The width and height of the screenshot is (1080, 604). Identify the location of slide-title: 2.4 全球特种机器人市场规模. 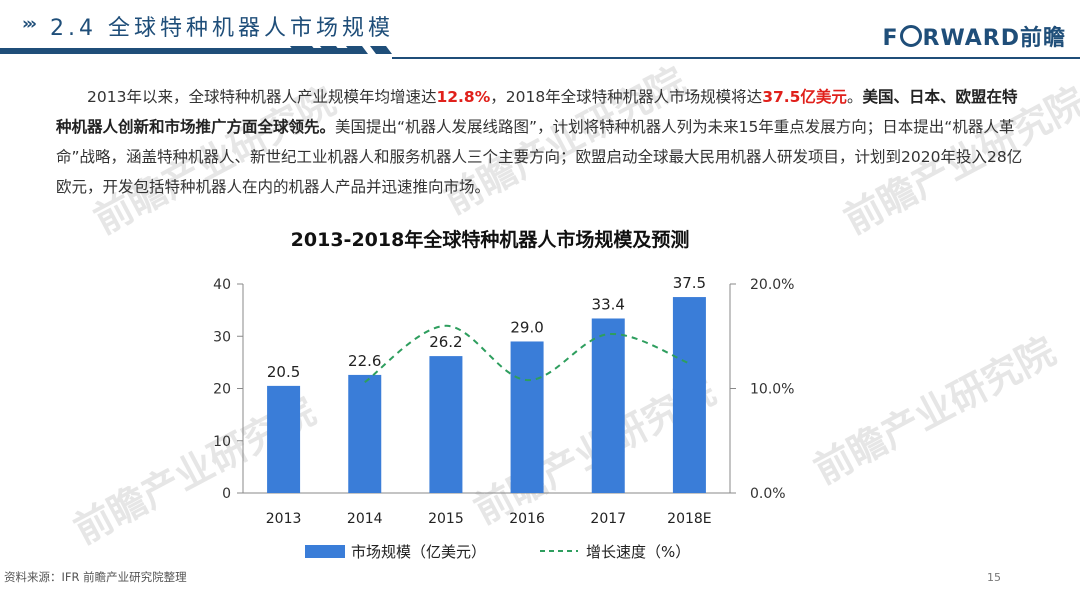
(222, 28).